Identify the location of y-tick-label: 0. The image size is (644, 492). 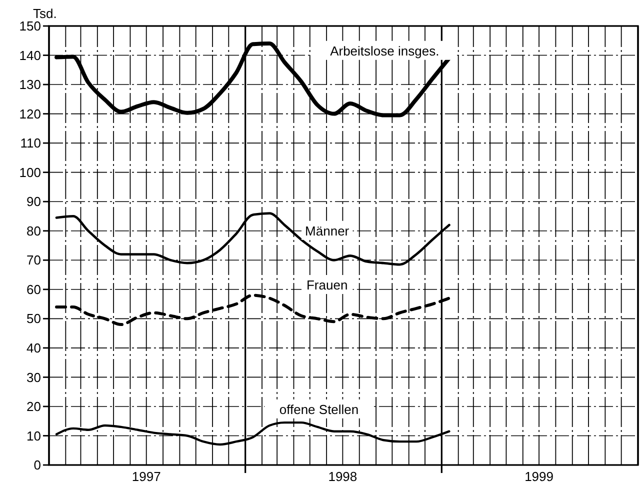
(37, 465).